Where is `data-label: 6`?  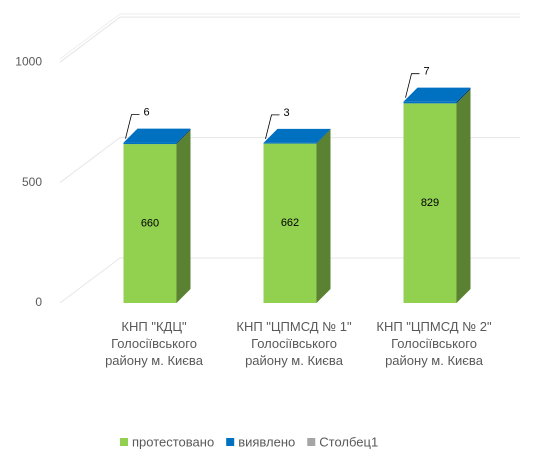 data-label: 6 is located at coordinates (147, 113).